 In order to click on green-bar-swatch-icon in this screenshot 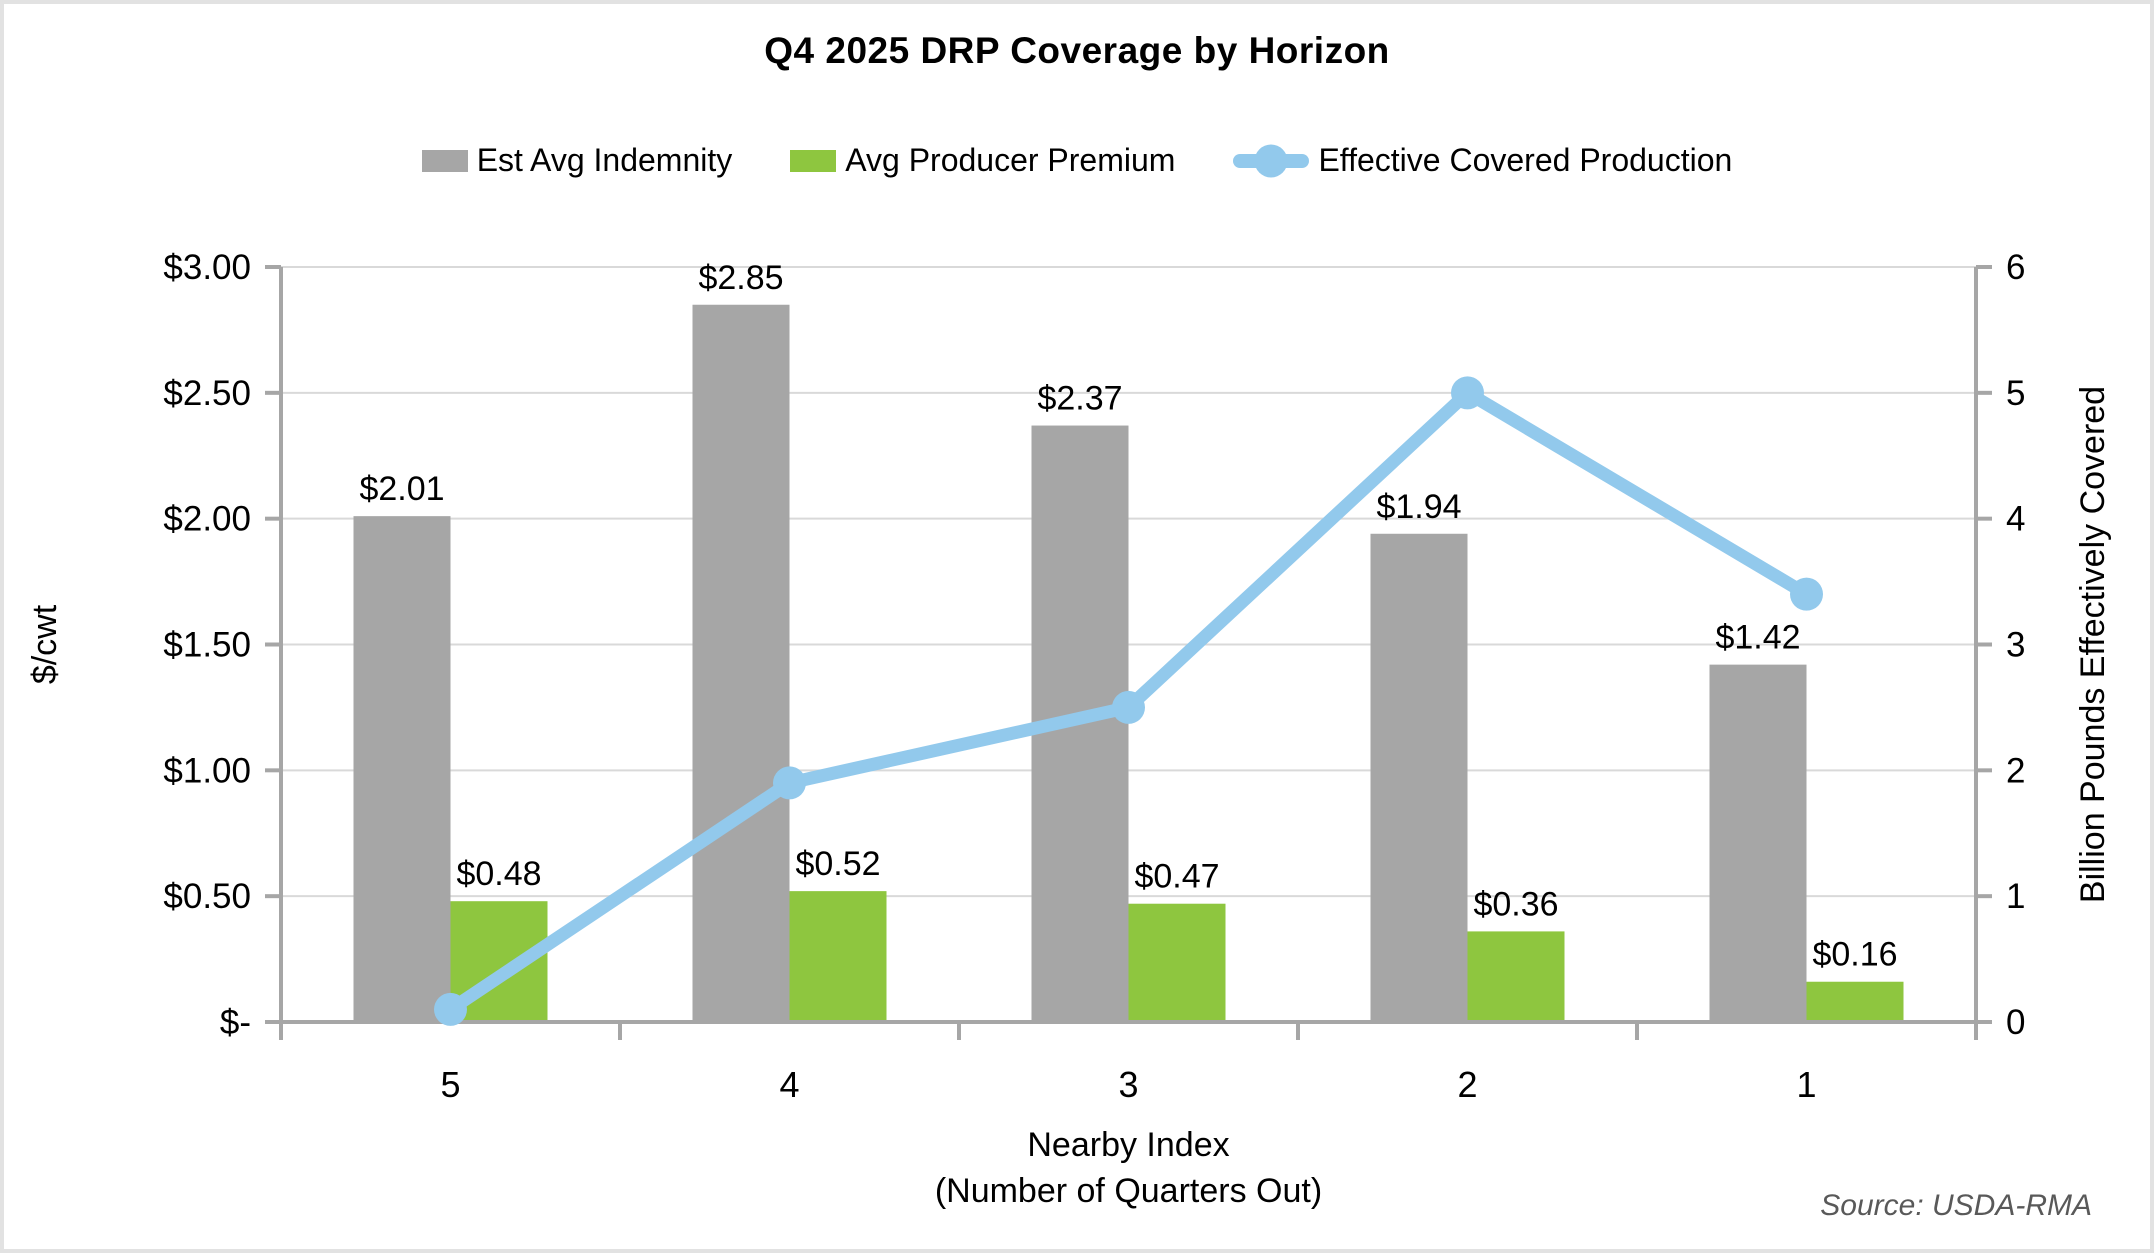, I will do `click(813, 160)`.